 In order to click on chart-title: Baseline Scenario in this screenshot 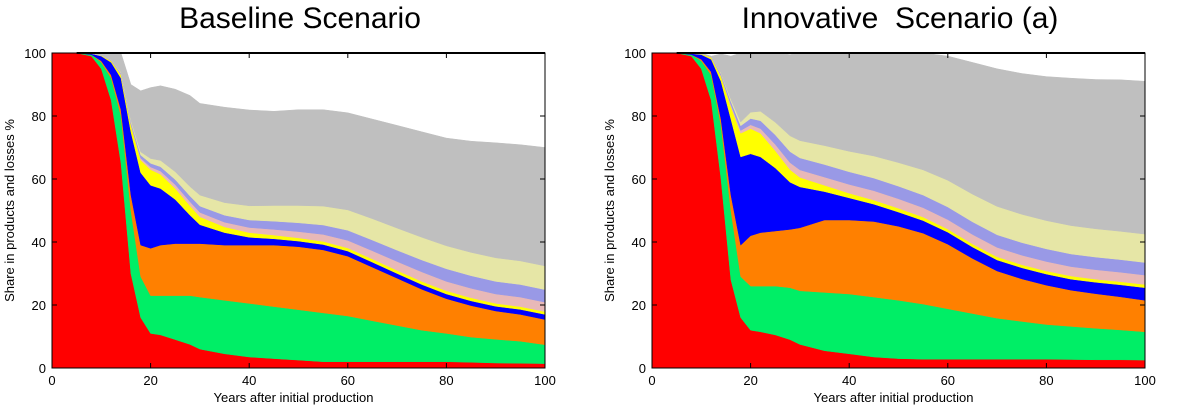, I will do `click(300, 18)`.